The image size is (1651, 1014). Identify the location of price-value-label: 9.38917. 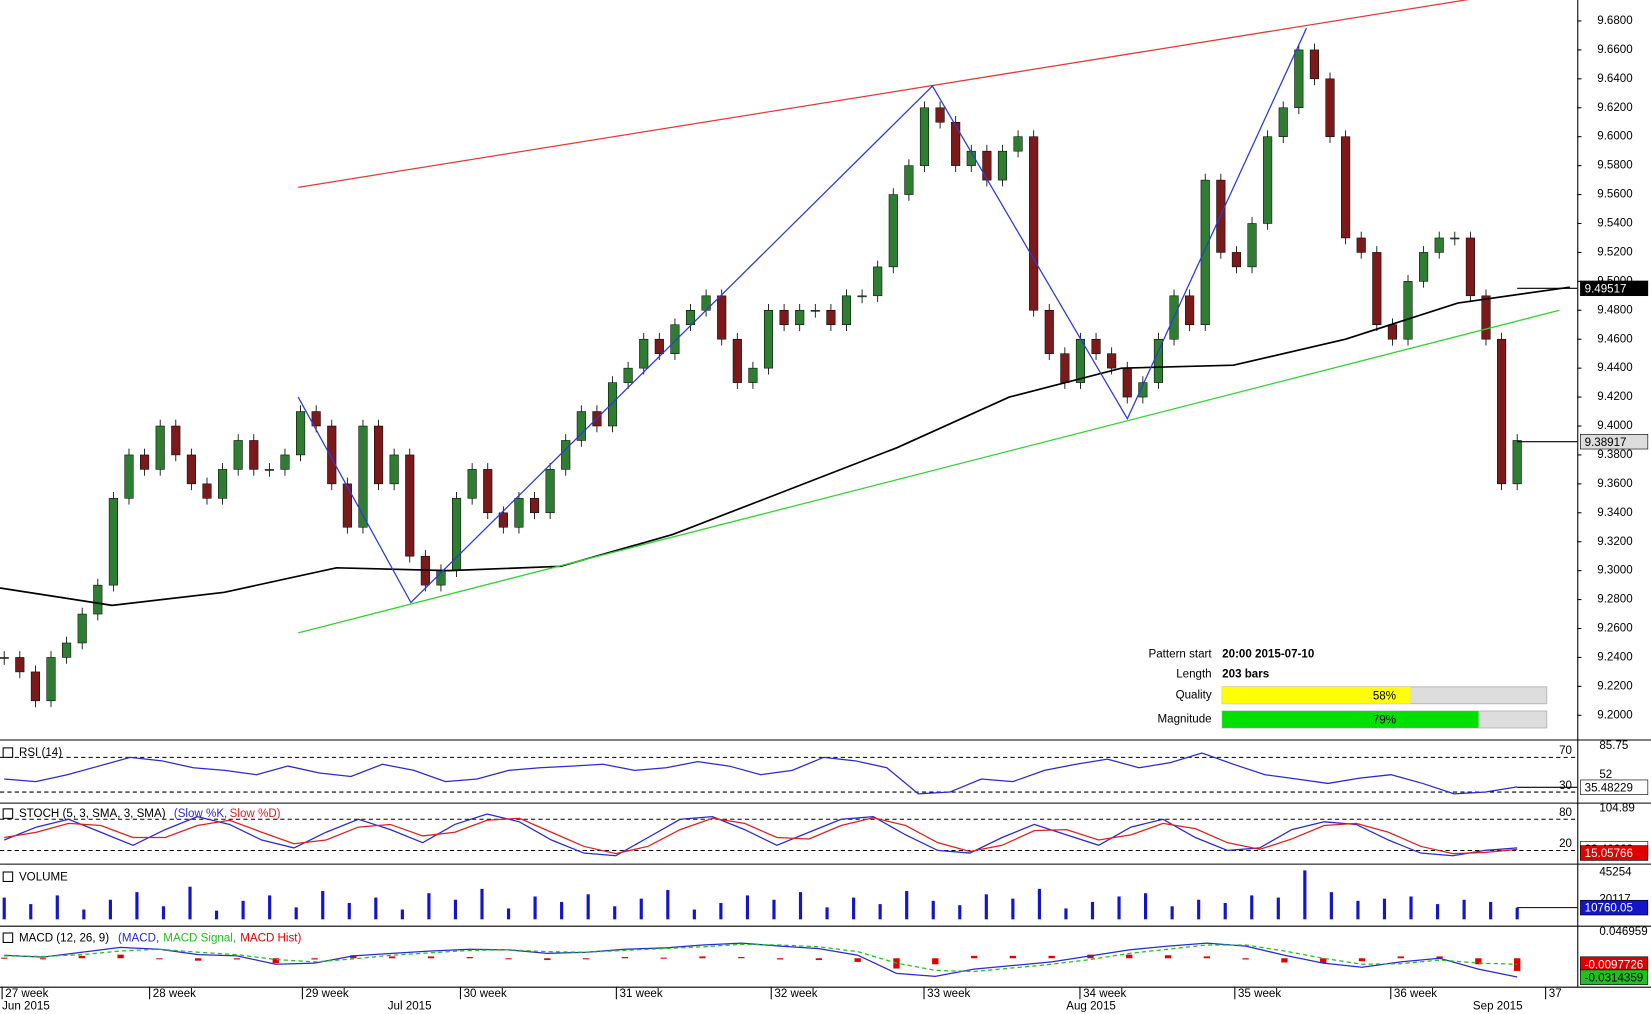
(1606, 443).